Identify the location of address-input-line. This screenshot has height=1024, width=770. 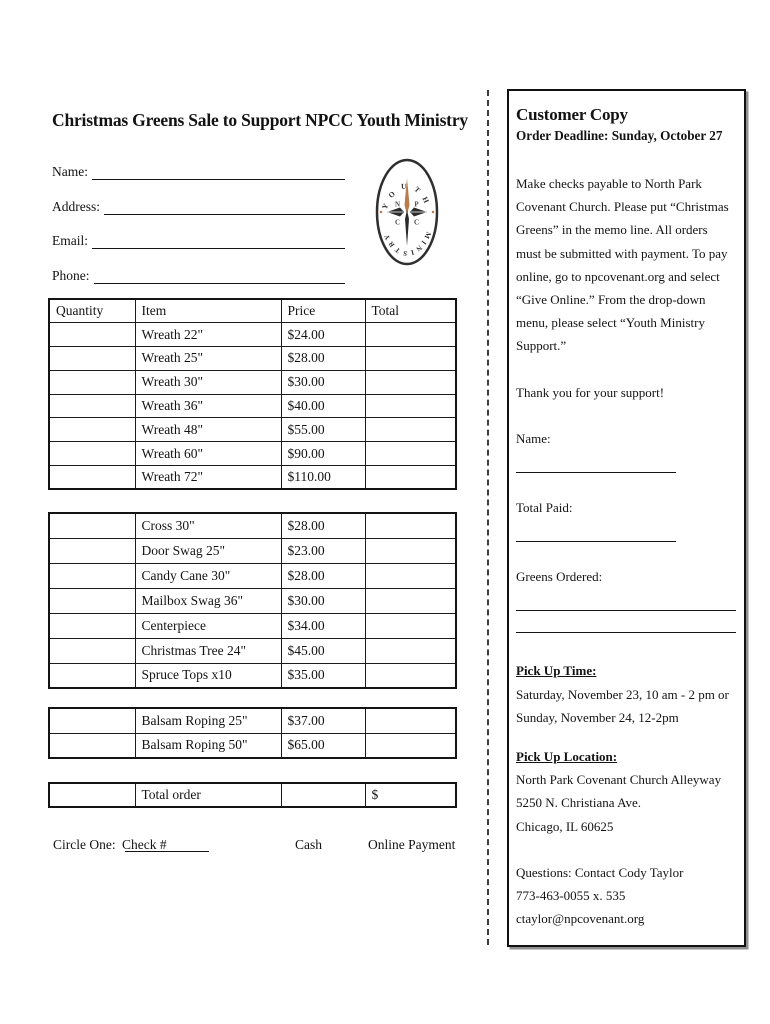
(224, 206).